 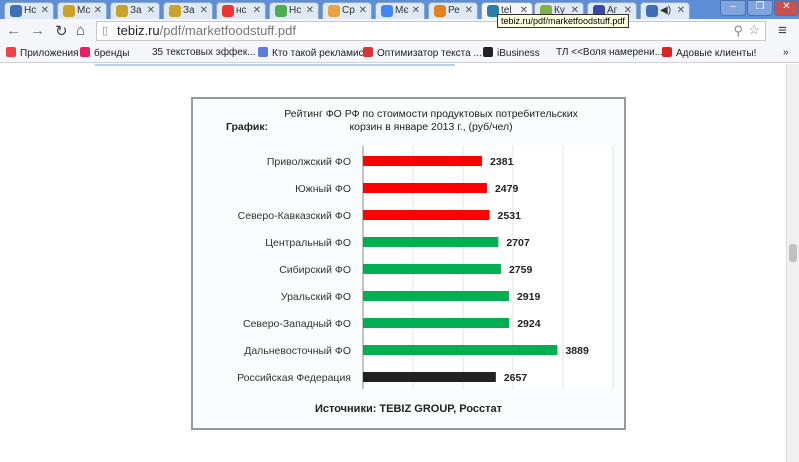 What do you see at coordinates (782, 30) in the screenshot?
I see `menu-icon: ≡` at bounding box center [782, 30].